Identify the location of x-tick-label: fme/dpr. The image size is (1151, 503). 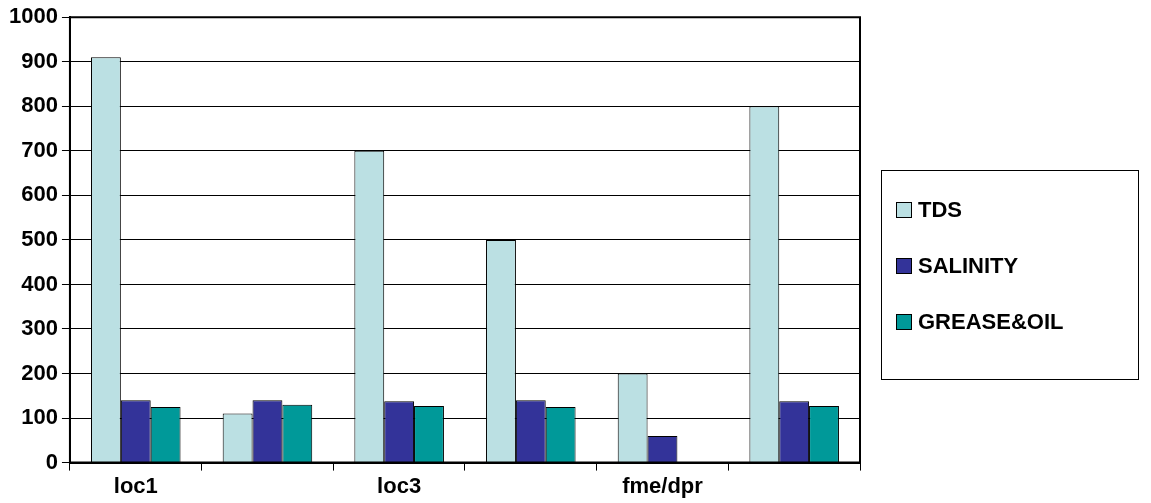
(663, 485).